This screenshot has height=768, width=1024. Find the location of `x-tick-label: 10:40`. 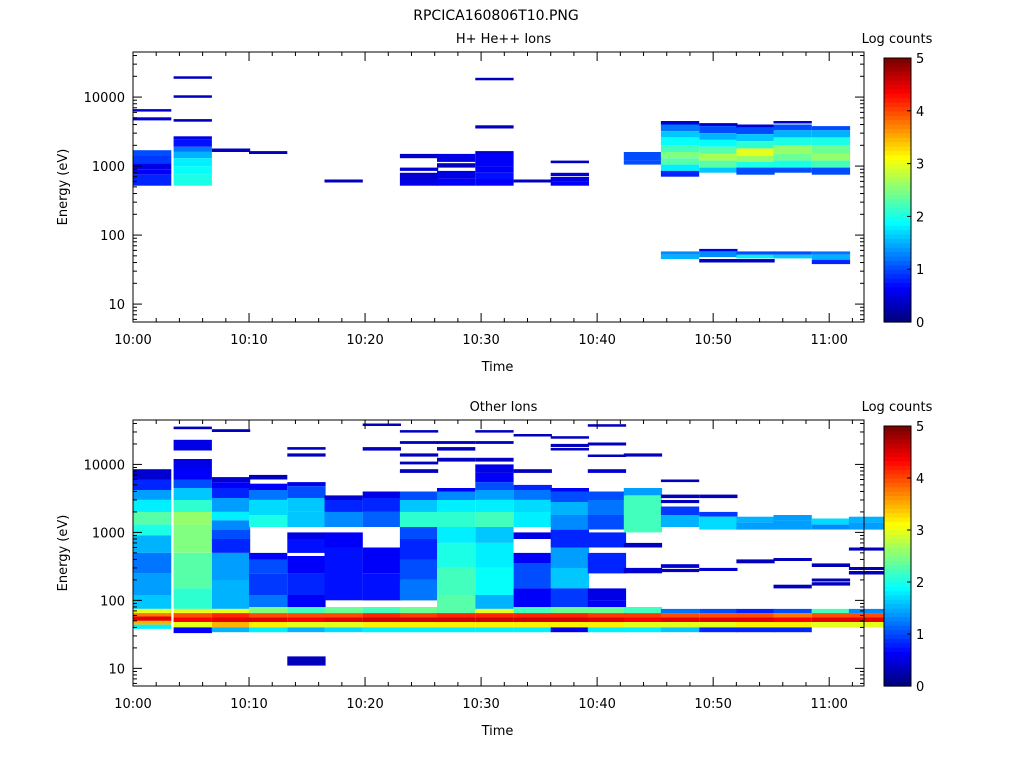

x-tick-label: 10:40 is located at coordinates (596, 340).